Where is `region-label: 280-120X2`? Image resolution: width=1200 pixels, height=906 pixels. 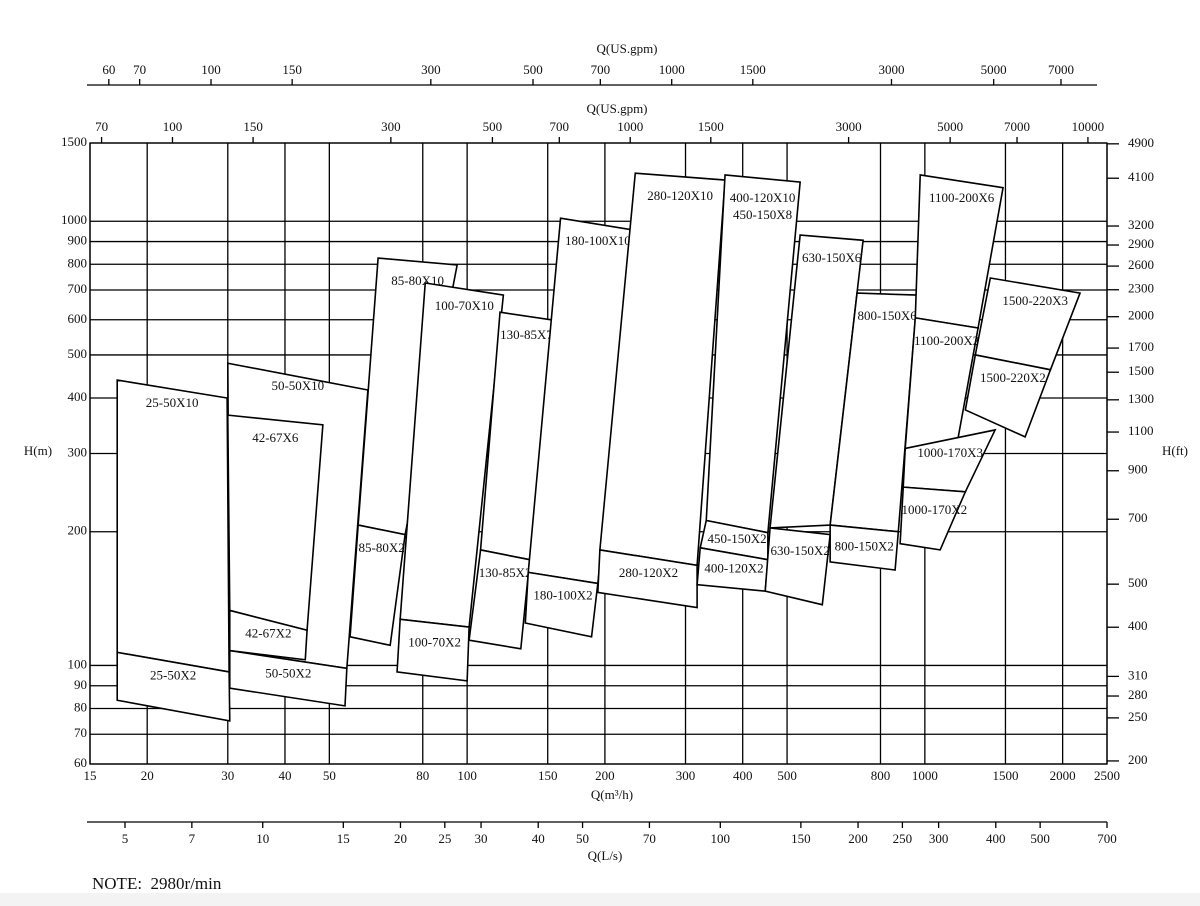 region-label: 280-120X2 is located at coordinates (648, 572).